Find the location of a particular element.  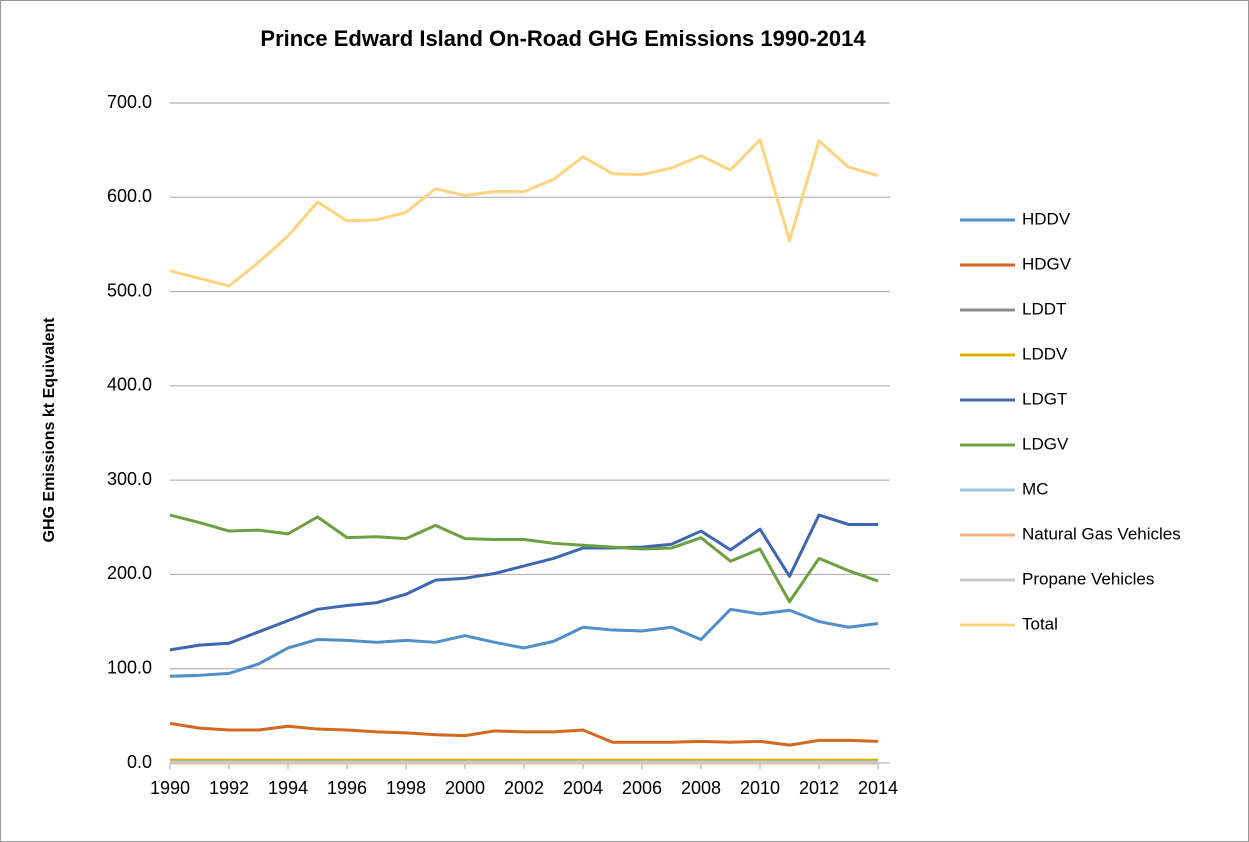

x-tick-label: 1990 is located at coordinates (170, 788).